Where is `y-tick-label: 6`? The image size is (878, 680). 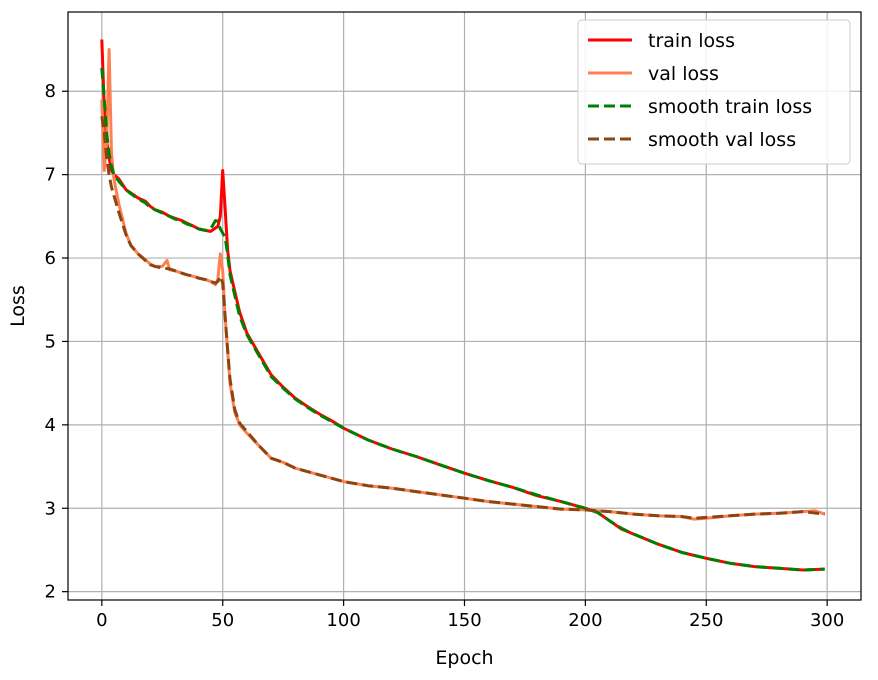
y-tick-label: 6 is located at coordinates (50, 258).